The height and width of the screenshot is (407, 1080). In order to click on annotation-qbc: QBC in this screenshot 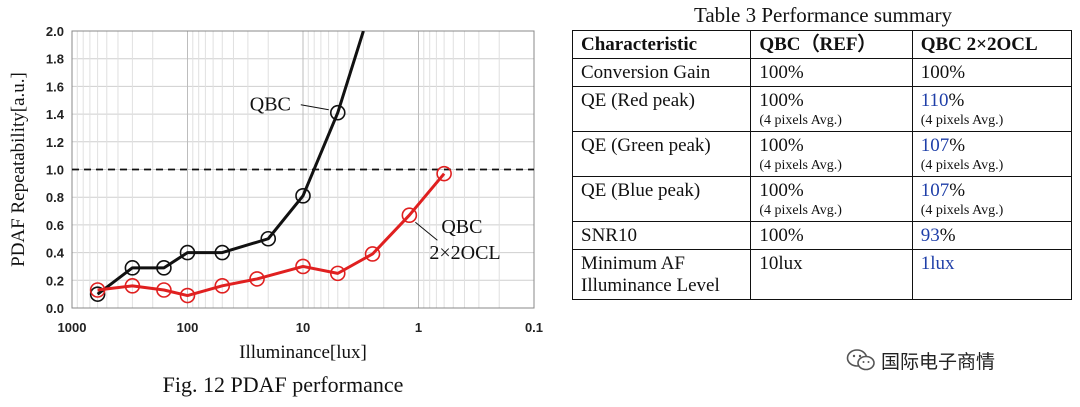, I will do `click(270, 105)`.